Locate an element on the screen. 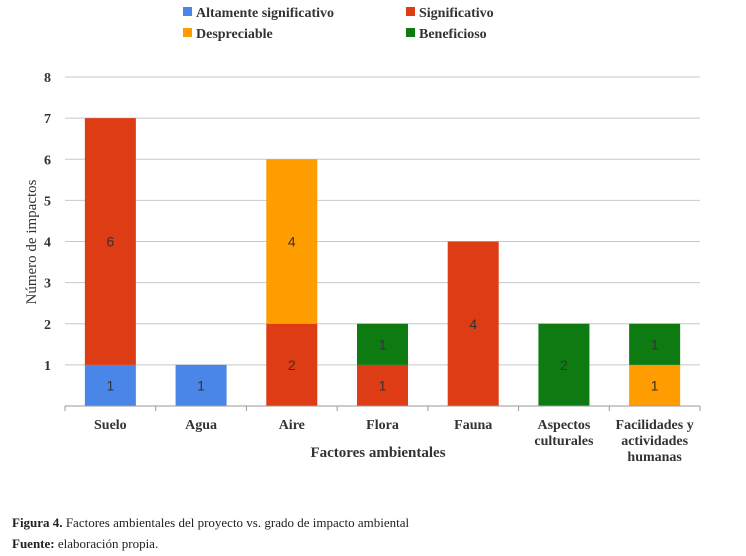 This screenshot has height=556, width=746. y-tick-label: 3 is located at coordinates (47, 284).